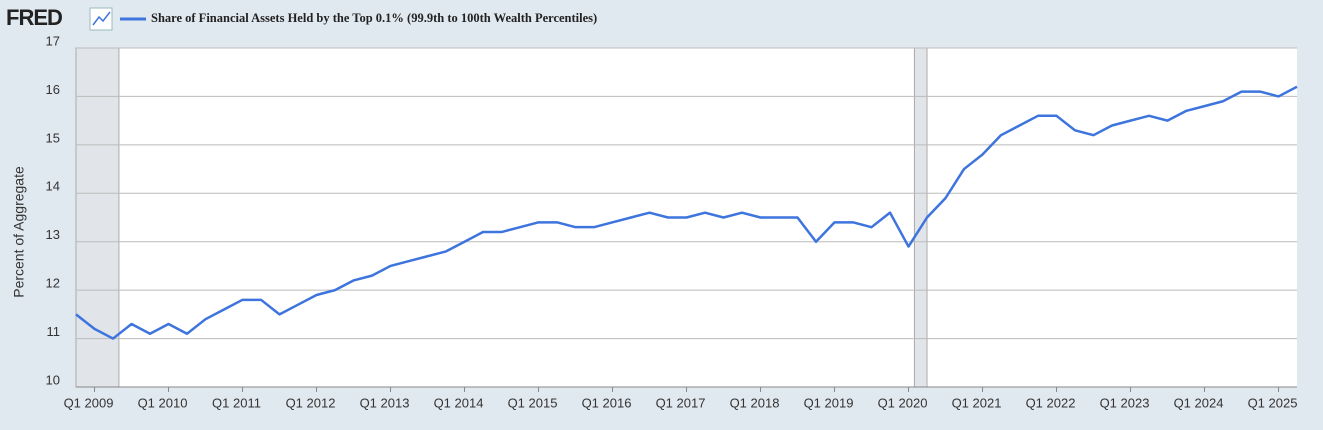 This screenshot has height=430, width=1323. Describe the element at coordinates (53, 283) in the screenshot. I see `y-tick-label: 12` at that location.